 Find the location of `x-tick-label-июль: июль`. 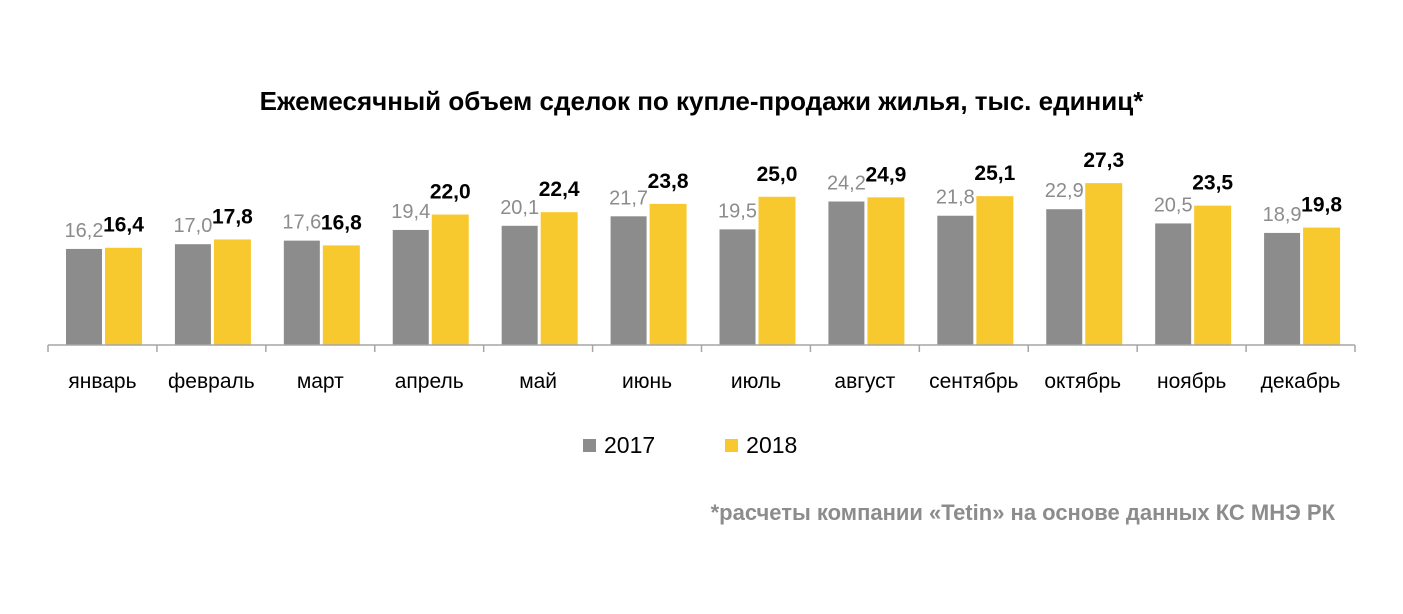

x-tick-label-июль: июль is located at coordinates (756, 381).